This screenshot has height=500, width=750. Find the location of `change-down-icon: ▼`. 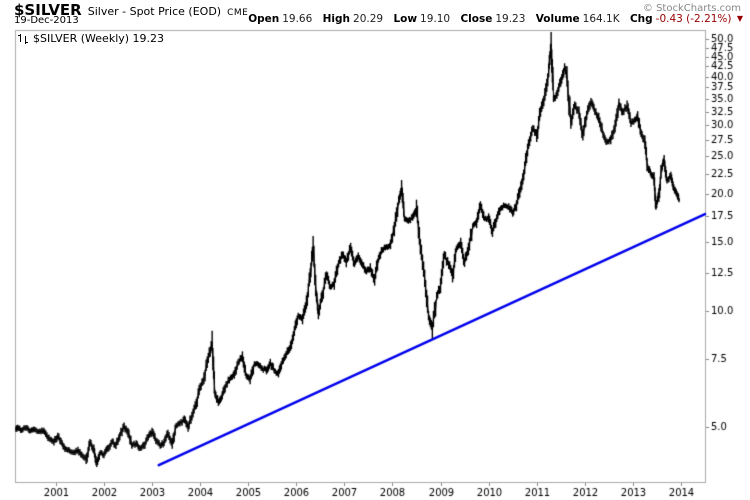

change-down-icon: ▼ is located at coordinates (739, 18).